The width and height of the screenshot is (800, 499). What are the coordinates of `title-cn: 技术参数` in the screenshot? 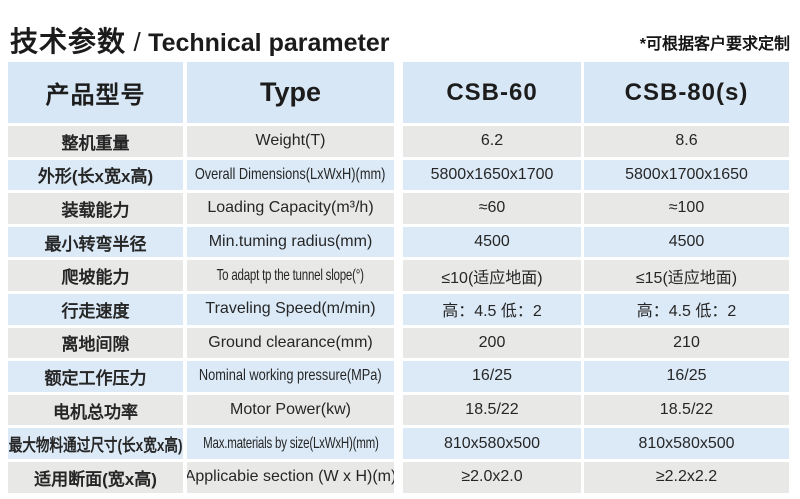 It's located at (68, 41).